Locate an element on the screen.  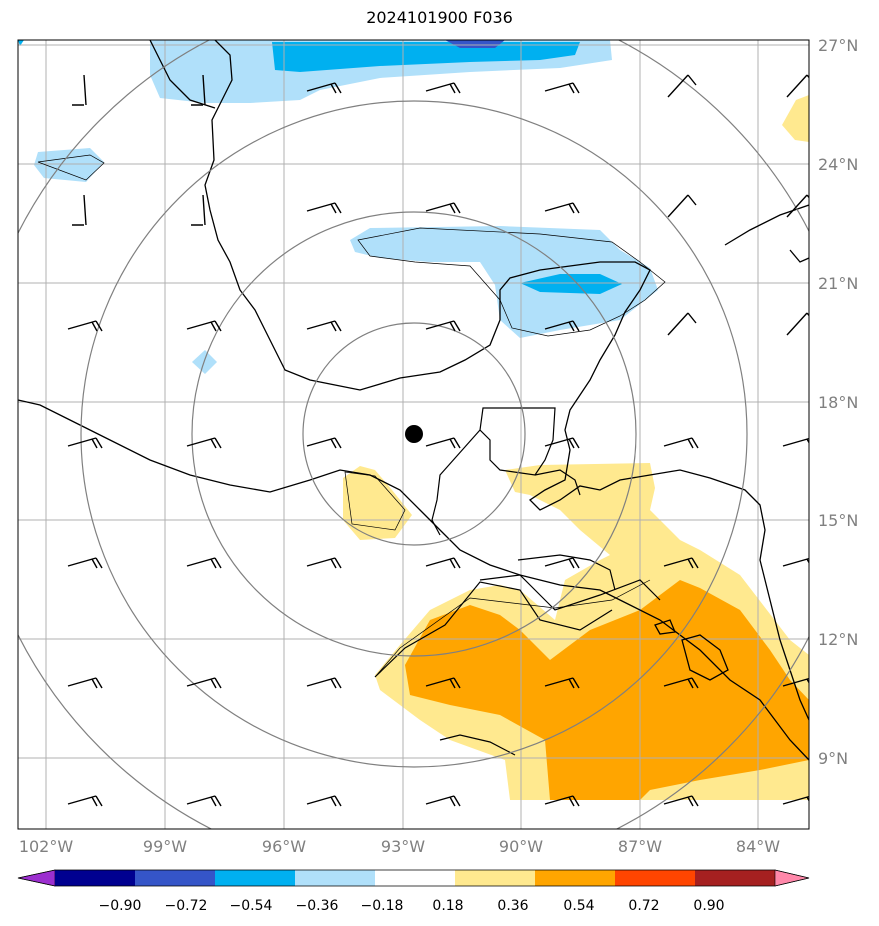
colorbar-extend-low is located at coordinates (36, 878).